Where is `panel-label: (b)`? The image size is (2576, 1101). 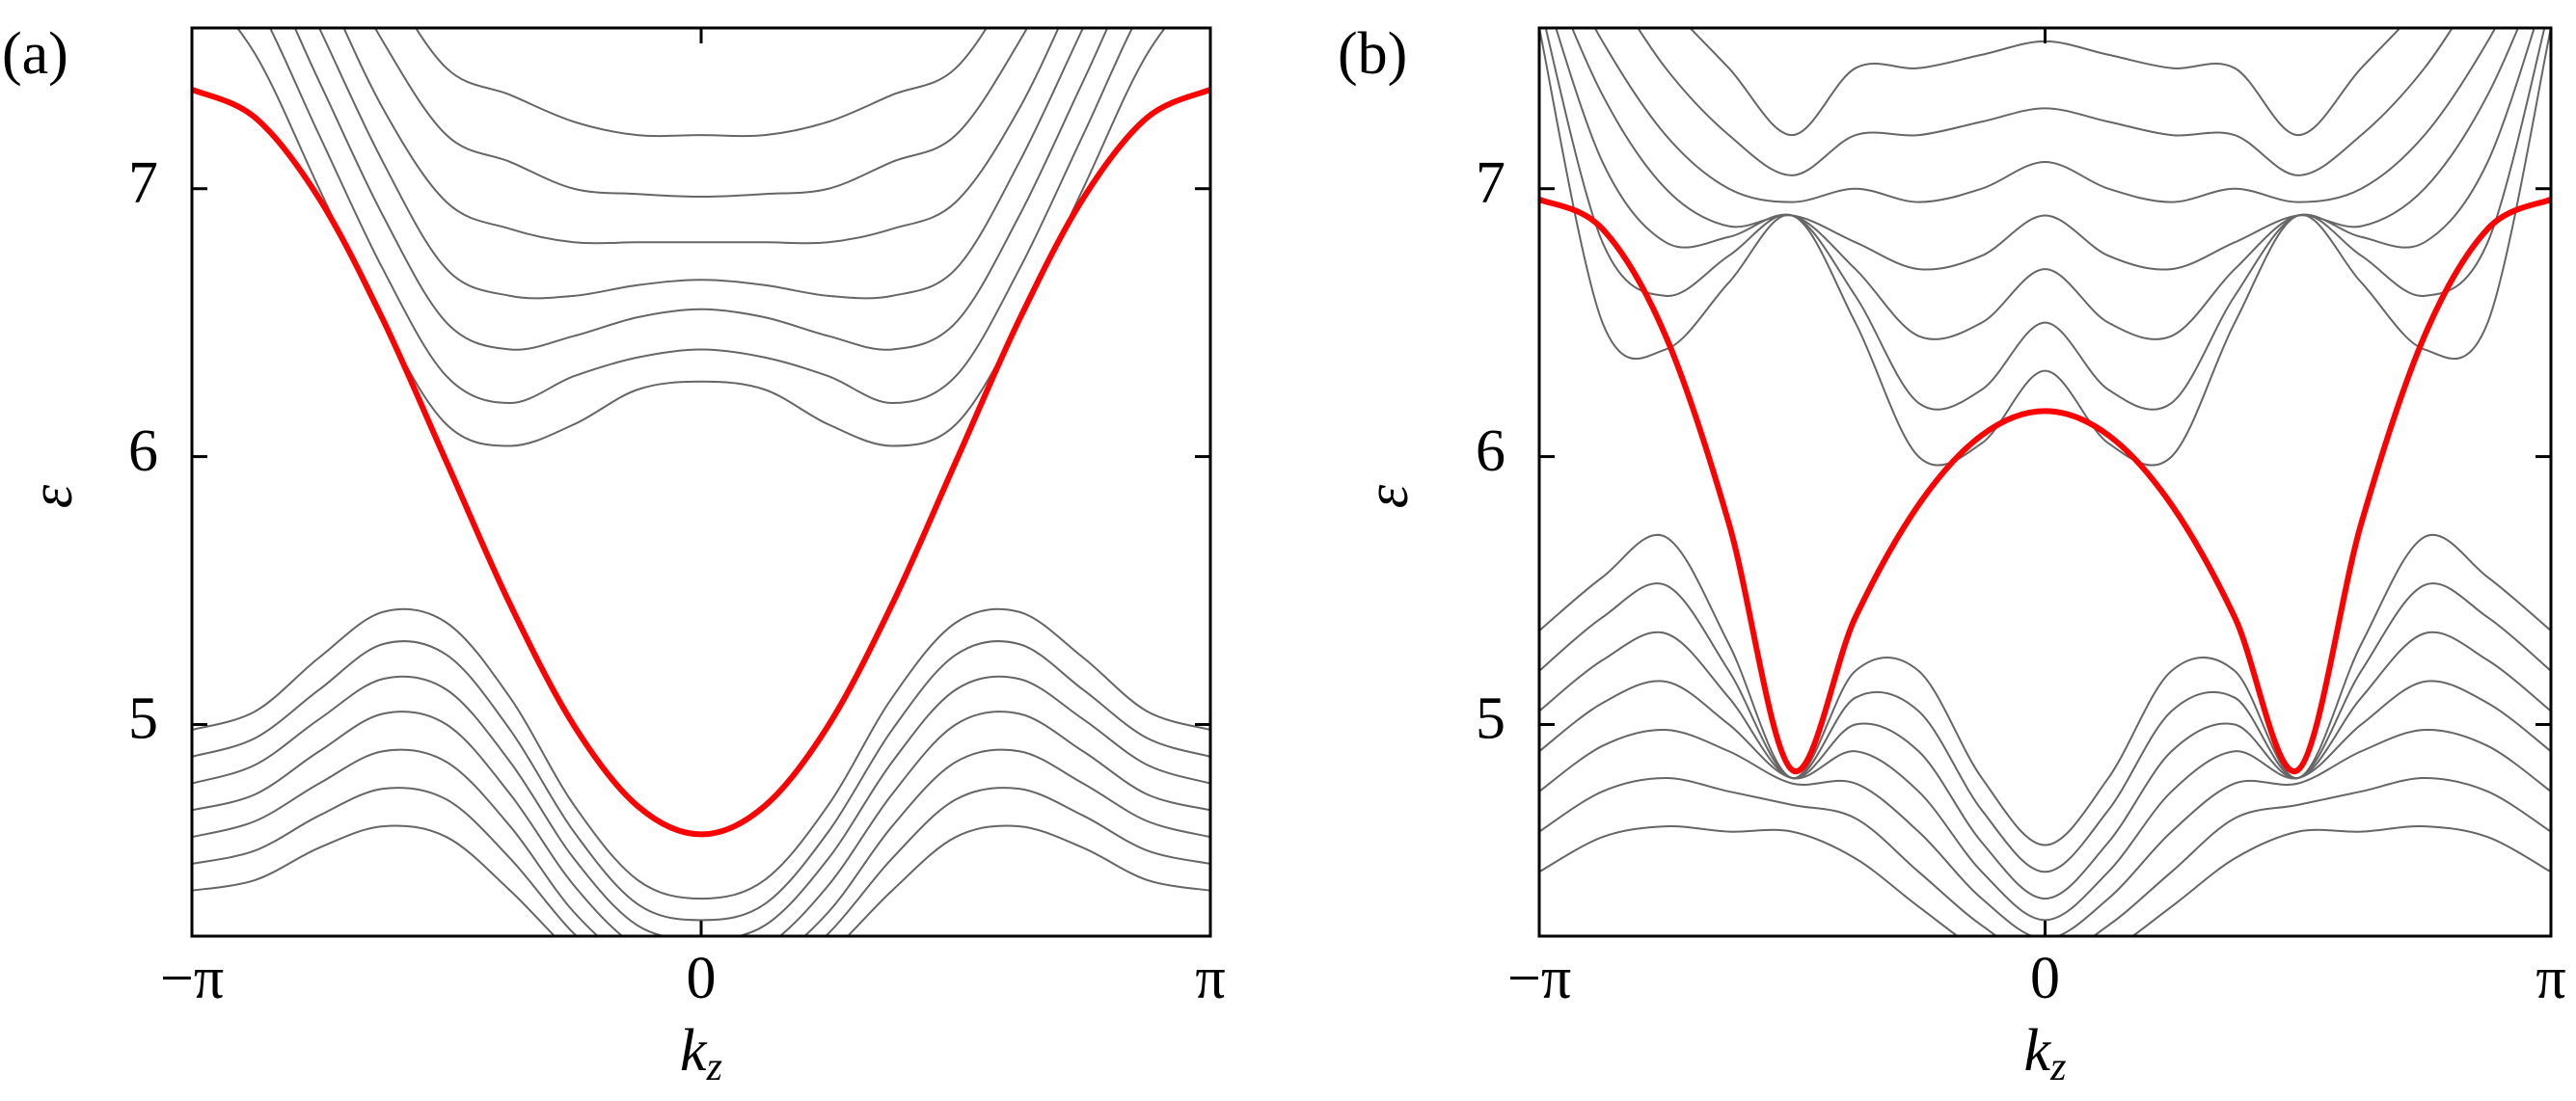
panel-label: (b) is located at coordinates (1372, 54).